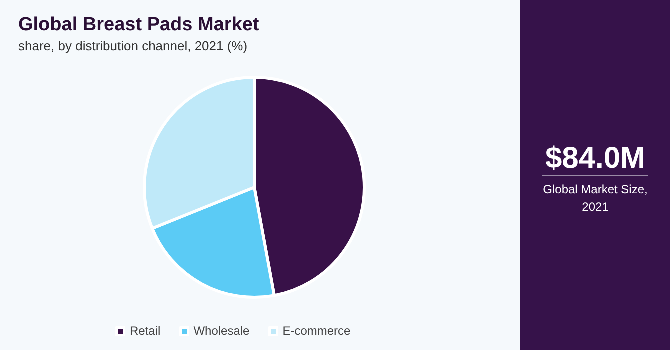 Image resolution: width=670 pixels, height=350 pixels. I want to click on legend-label: Wholesale, so click(222, 331).